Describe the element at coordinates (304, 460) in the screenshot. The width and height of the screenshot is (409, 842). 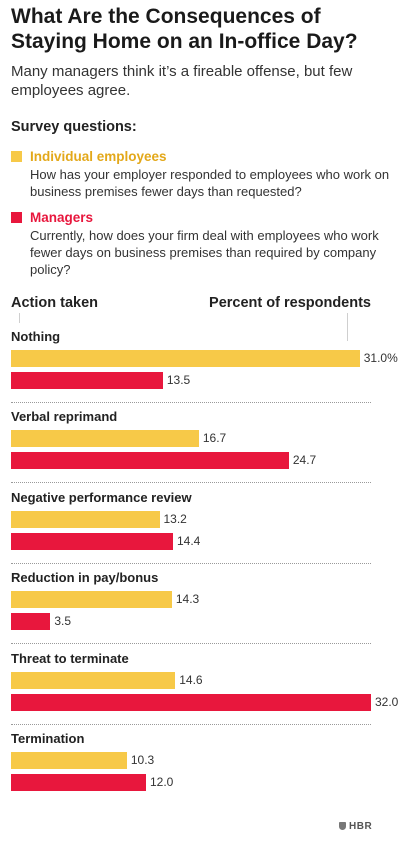
I see `value-label-managers-verbal-reprimand: 24.7` at that location.